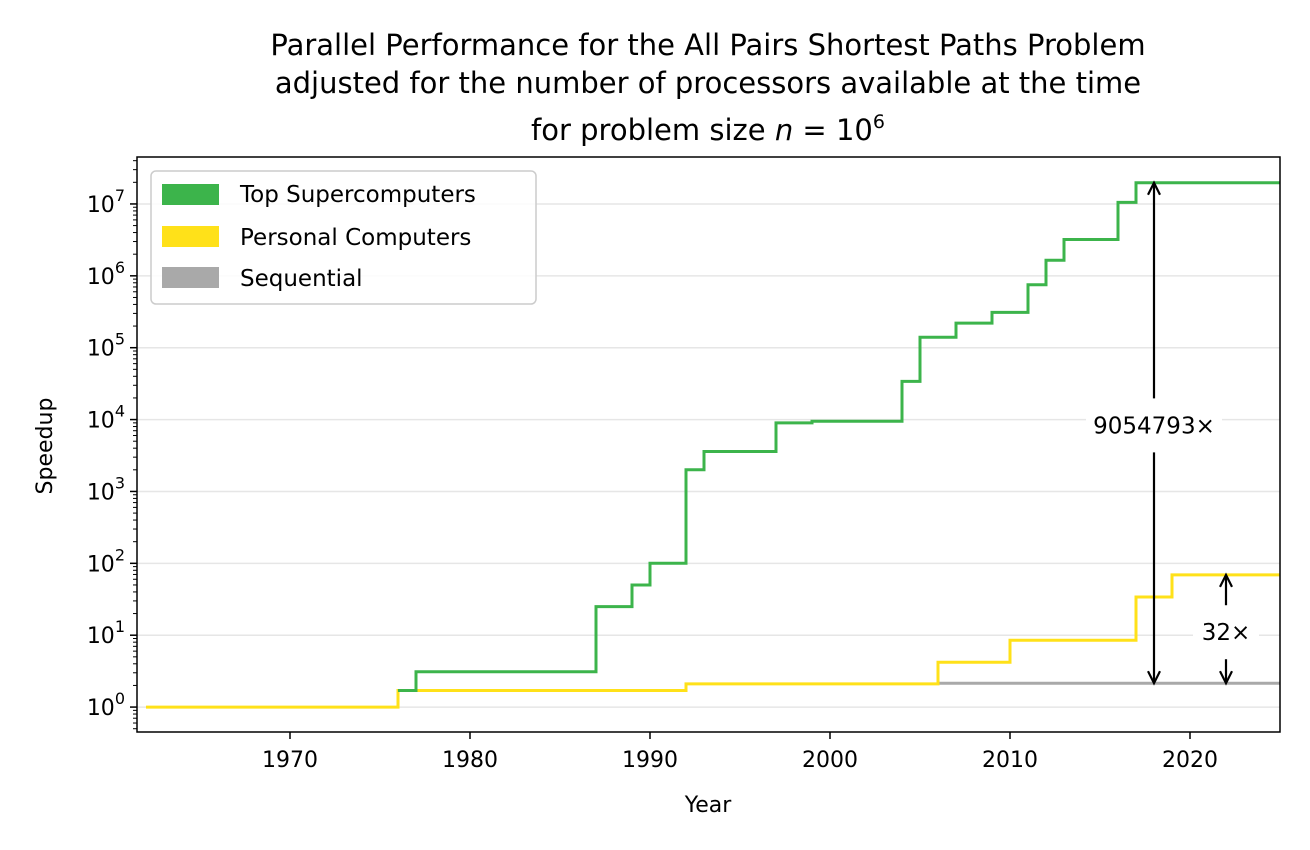  Describe the element at coordinates (106, 346) in the screenshot. I see `y-tick-label: 10⁵` at that location.